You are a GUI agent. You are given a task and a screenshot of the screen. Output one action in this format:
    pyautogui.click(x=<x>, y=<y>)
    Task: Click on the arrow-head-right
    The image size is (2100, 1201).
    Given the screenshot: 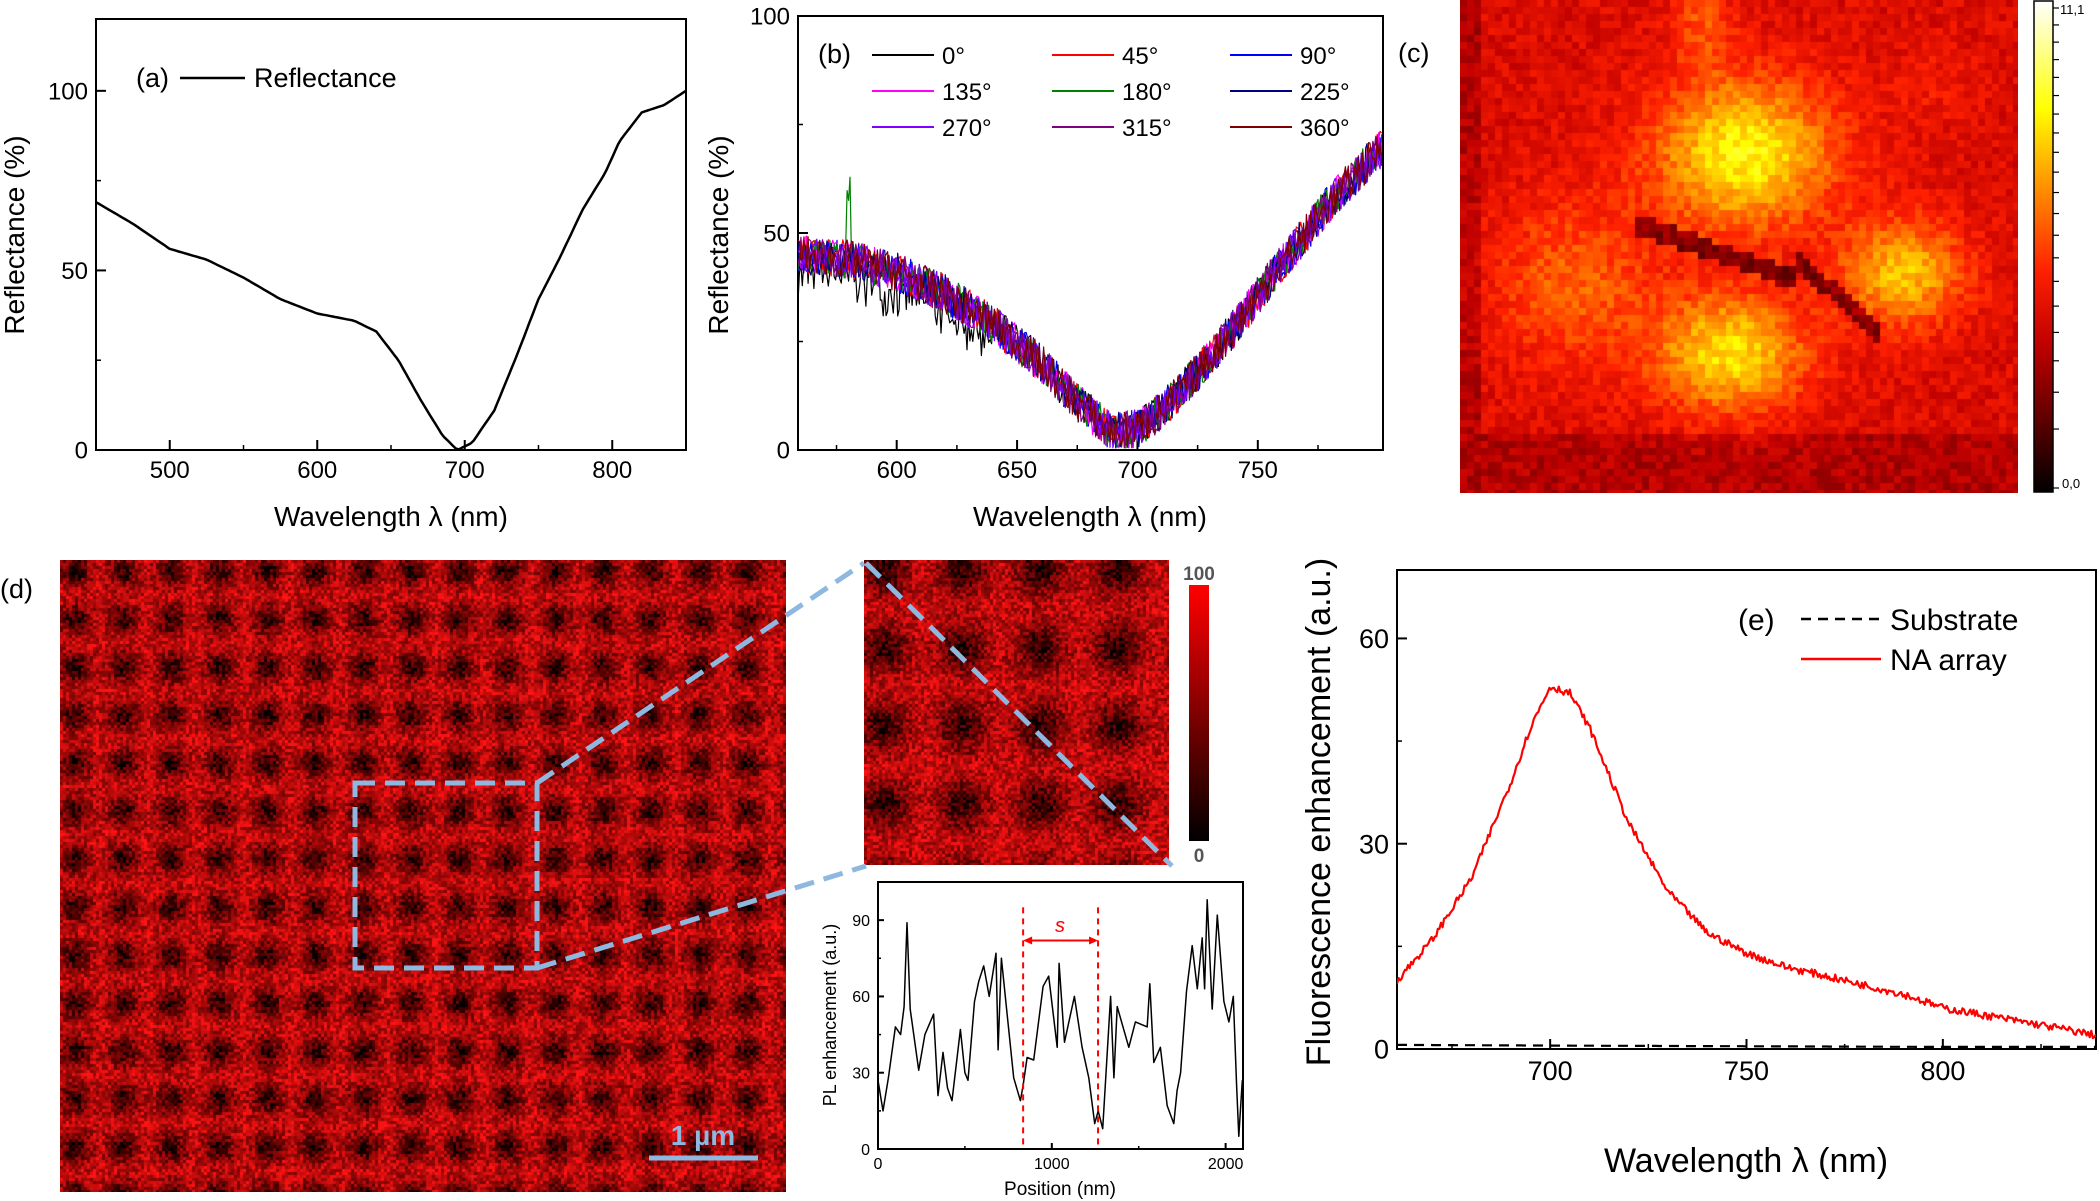 What is the action you would take?
    pyautogui.click(x=1094, y=940)
    